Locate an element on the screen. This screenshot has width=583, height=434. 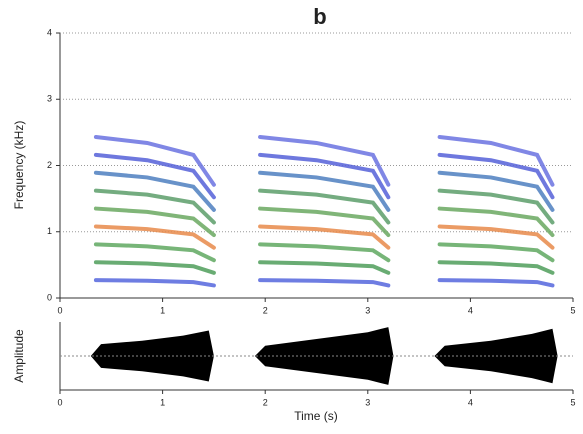
y-tick-label: 4 is located at coordinates (49, 32).